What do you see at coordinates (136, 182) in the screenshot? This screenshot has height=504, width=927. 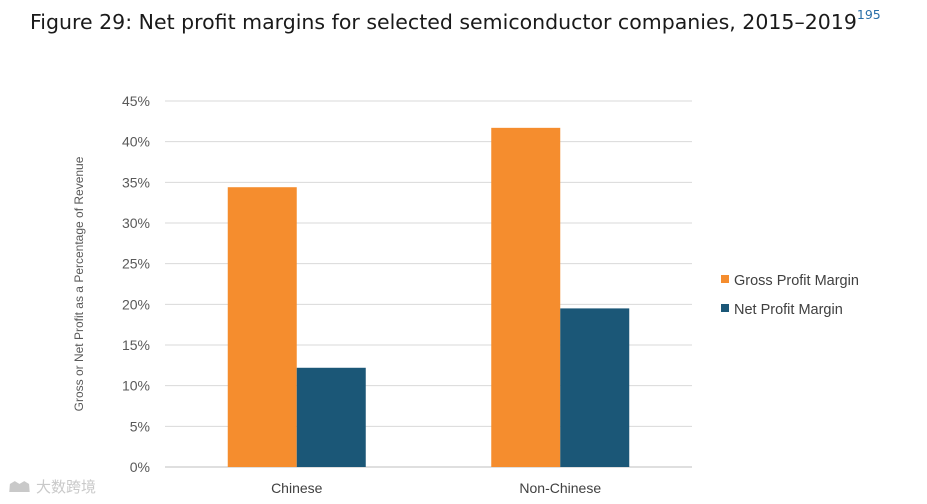 I see `y-tick-label: 35%` at bounding box center [136, 182].